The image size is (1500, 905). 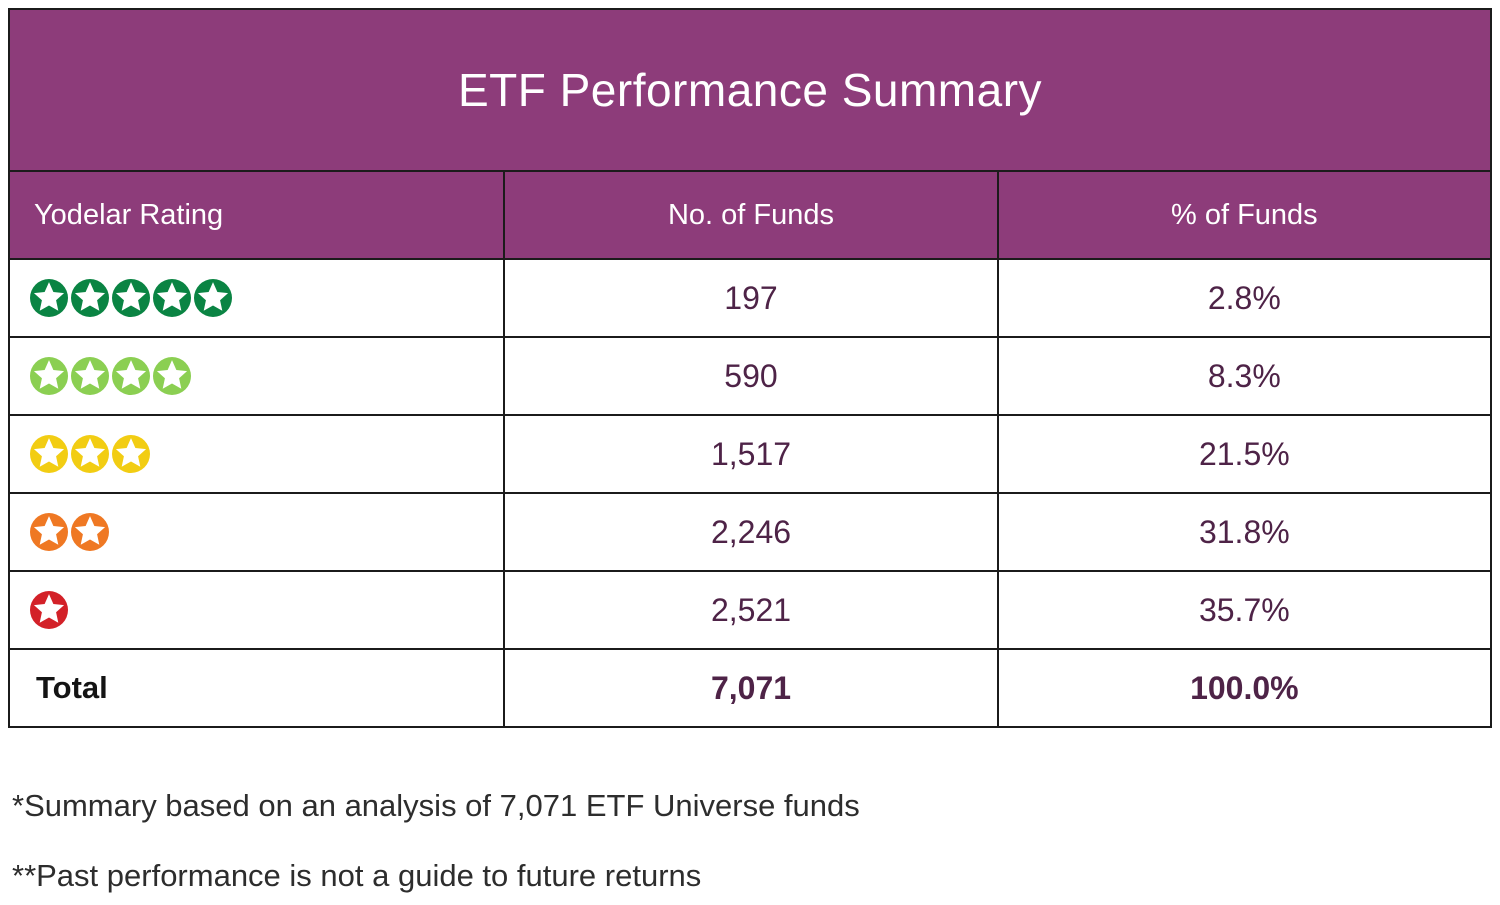 I want to click on rating-5-stars, so click(x=256, y=298).